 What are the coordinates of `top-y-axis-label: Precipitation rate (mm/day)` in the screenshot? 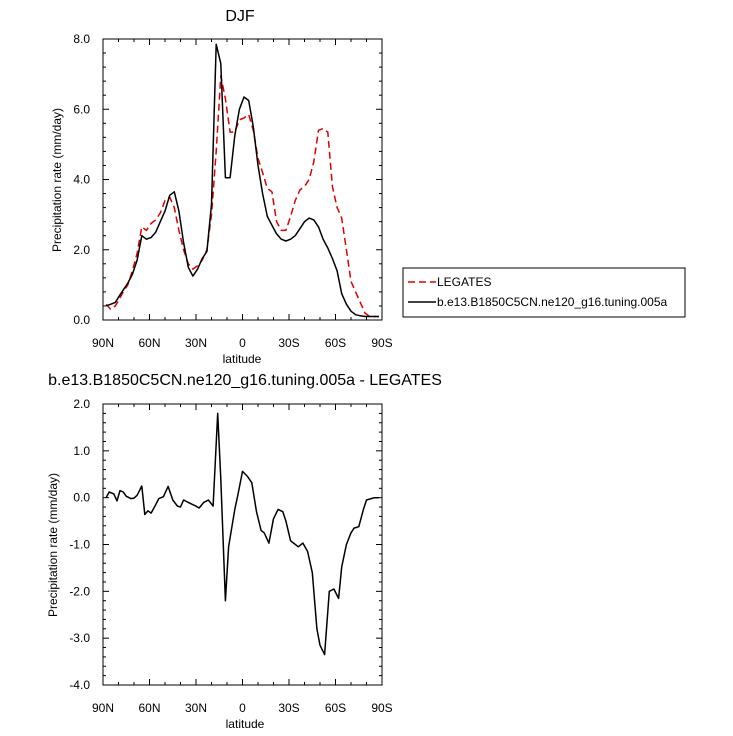 It's located at (57, 180).